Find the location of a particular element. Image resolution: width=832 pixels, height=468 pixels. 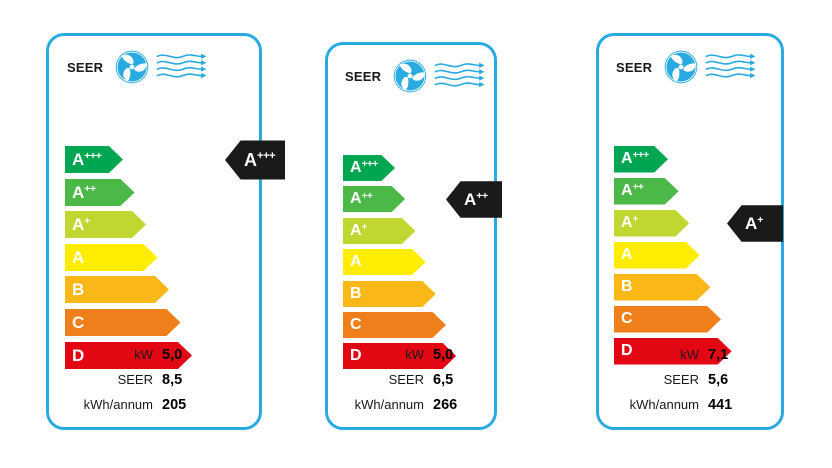

spec-row: kWh/annum 441 is located at coordinates (682, 405).